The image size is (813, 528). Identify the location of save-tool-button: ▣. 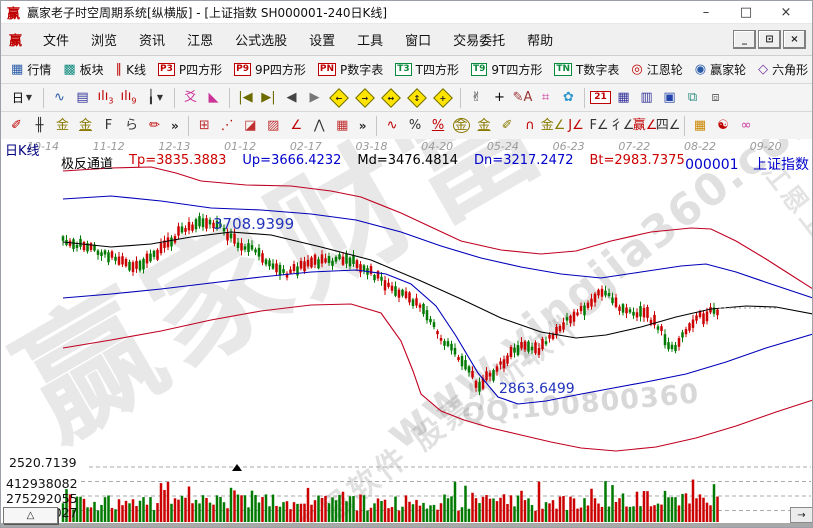
(669, 98).